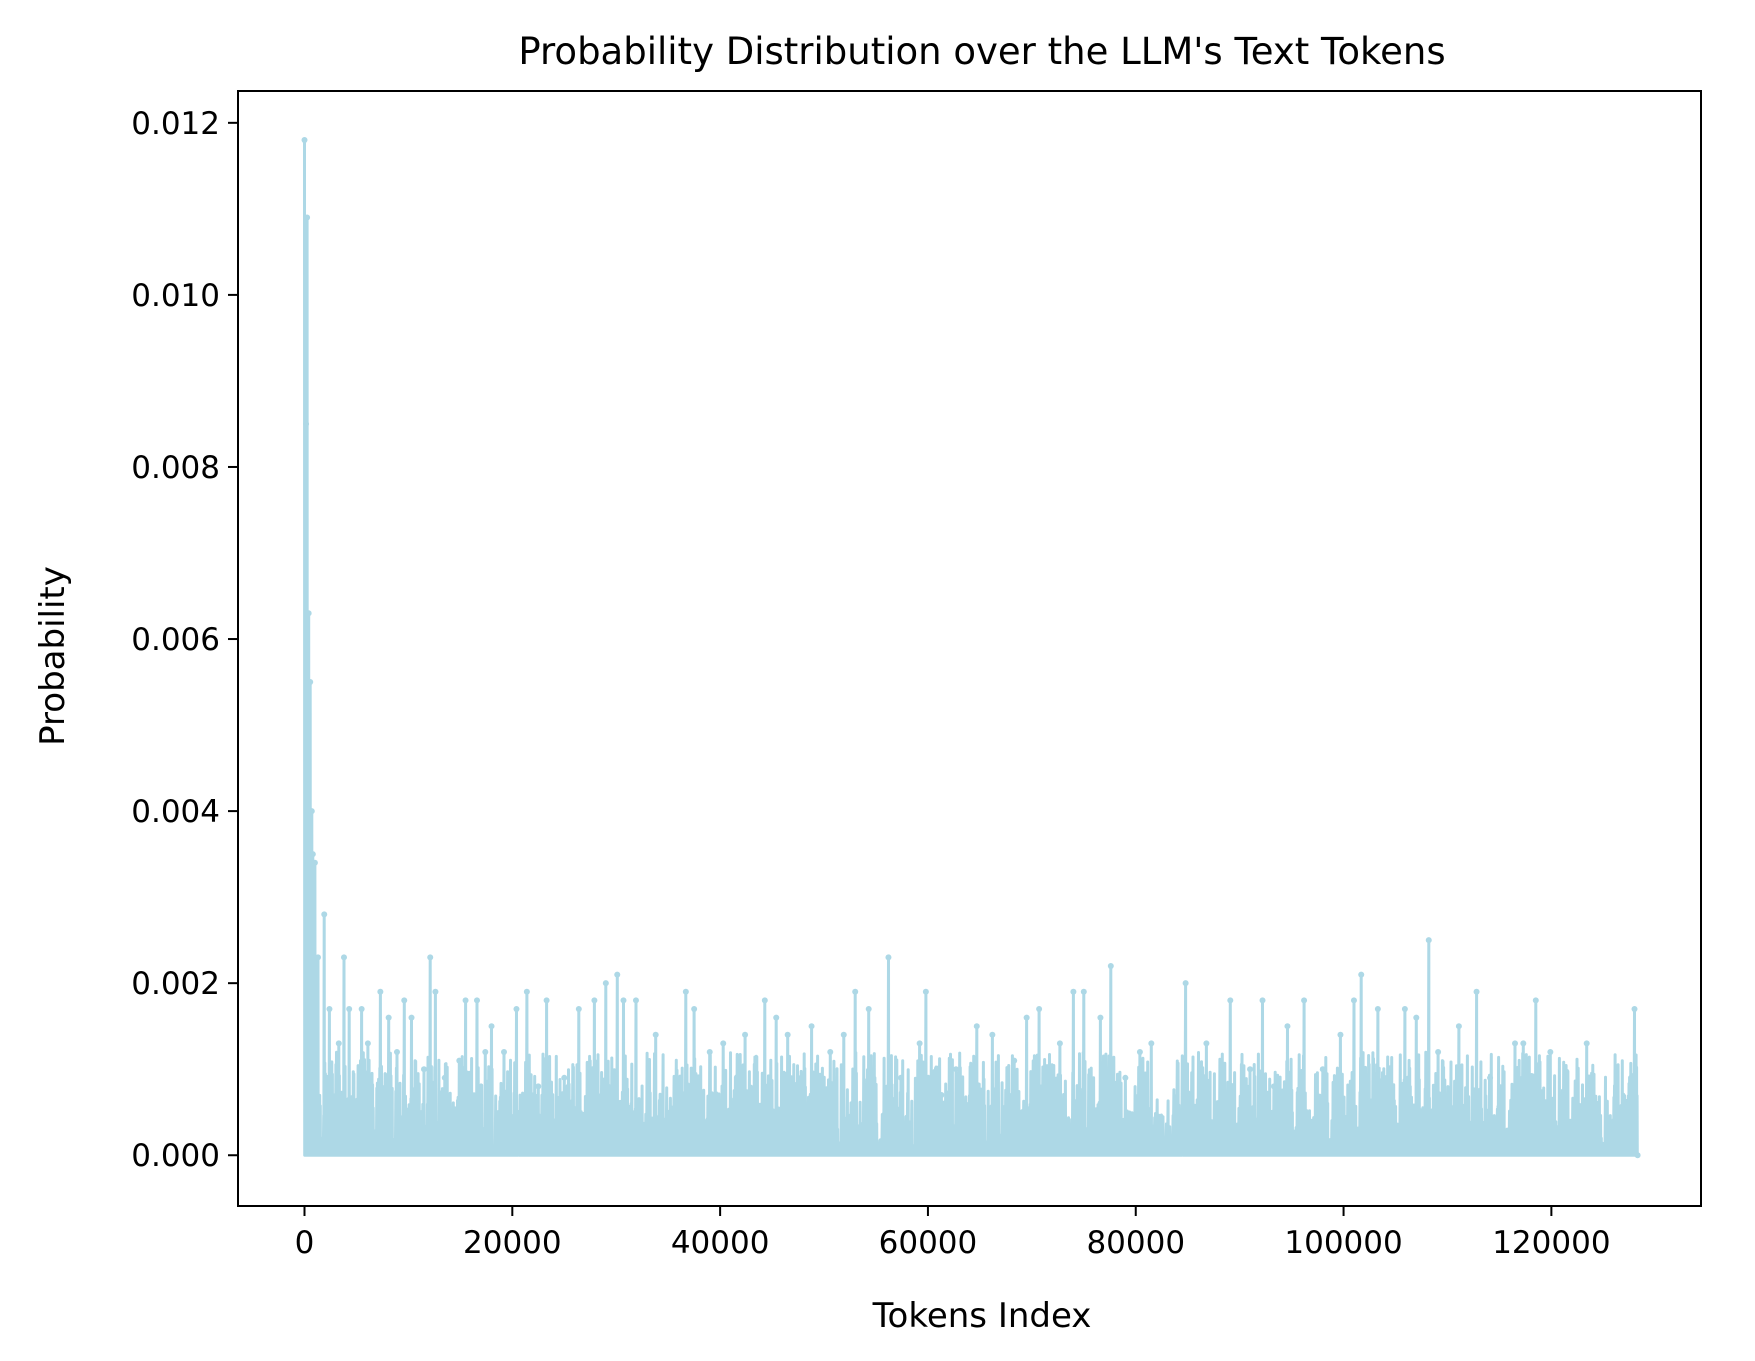 The width and height of the screenshot is (1755, 1361). What do you see at coordinates (175, 1156) in the screenshot?
I see `y-tick-label: 0.000` at bounding box center [175, 1156].